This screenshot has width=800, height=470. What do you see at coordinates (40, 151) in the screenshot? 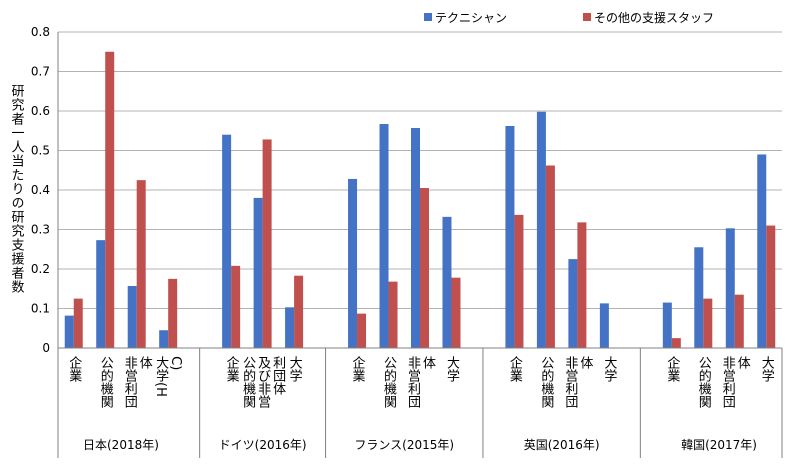
I see `y-tick-label: 0.5` at bounding box center [40, 151].